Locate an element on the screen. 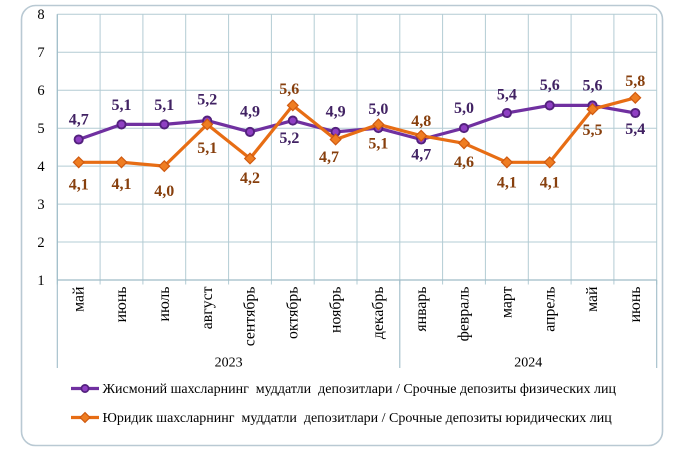  svg-text: октябрь is located at coordinates (293, 313).